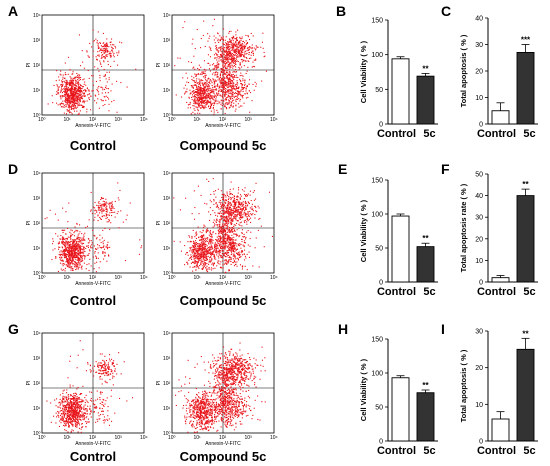  Describe the element at coordinates (159, 65) in the screenshot. I see `y-axis-title: PI` at that location.